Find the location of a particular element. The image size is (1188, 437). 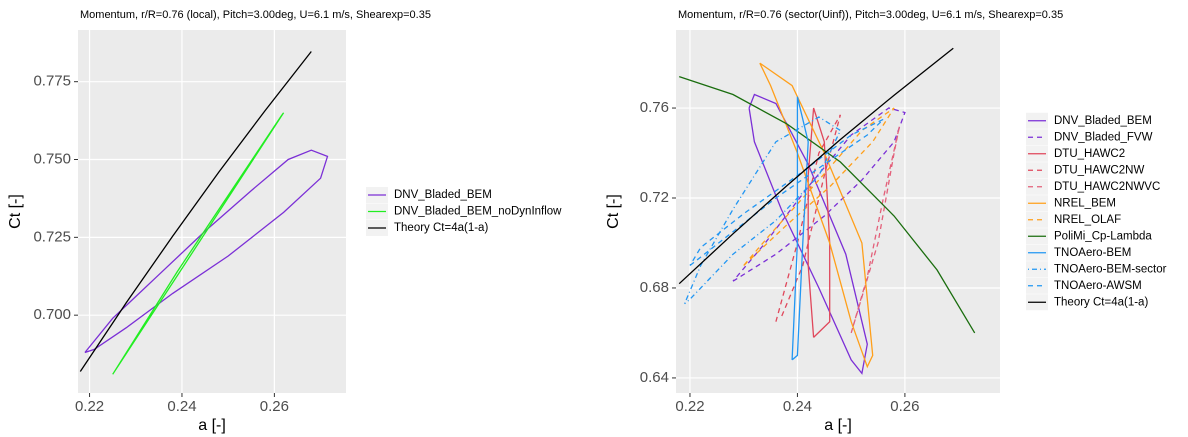

legend-label: TNOAero-BEM is located at coordinates (1092, 253).